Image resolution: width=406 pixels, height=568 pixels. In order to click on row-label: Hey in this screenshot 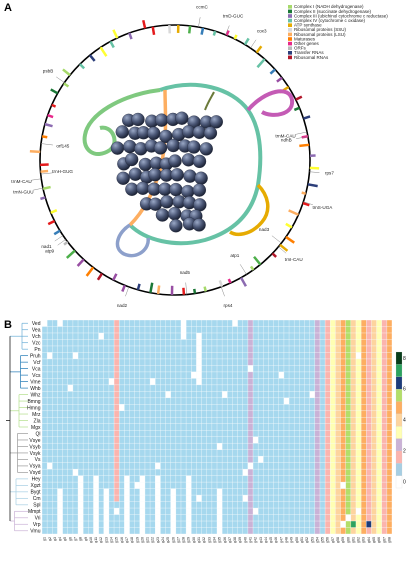, I will do `click(36, 480)`.